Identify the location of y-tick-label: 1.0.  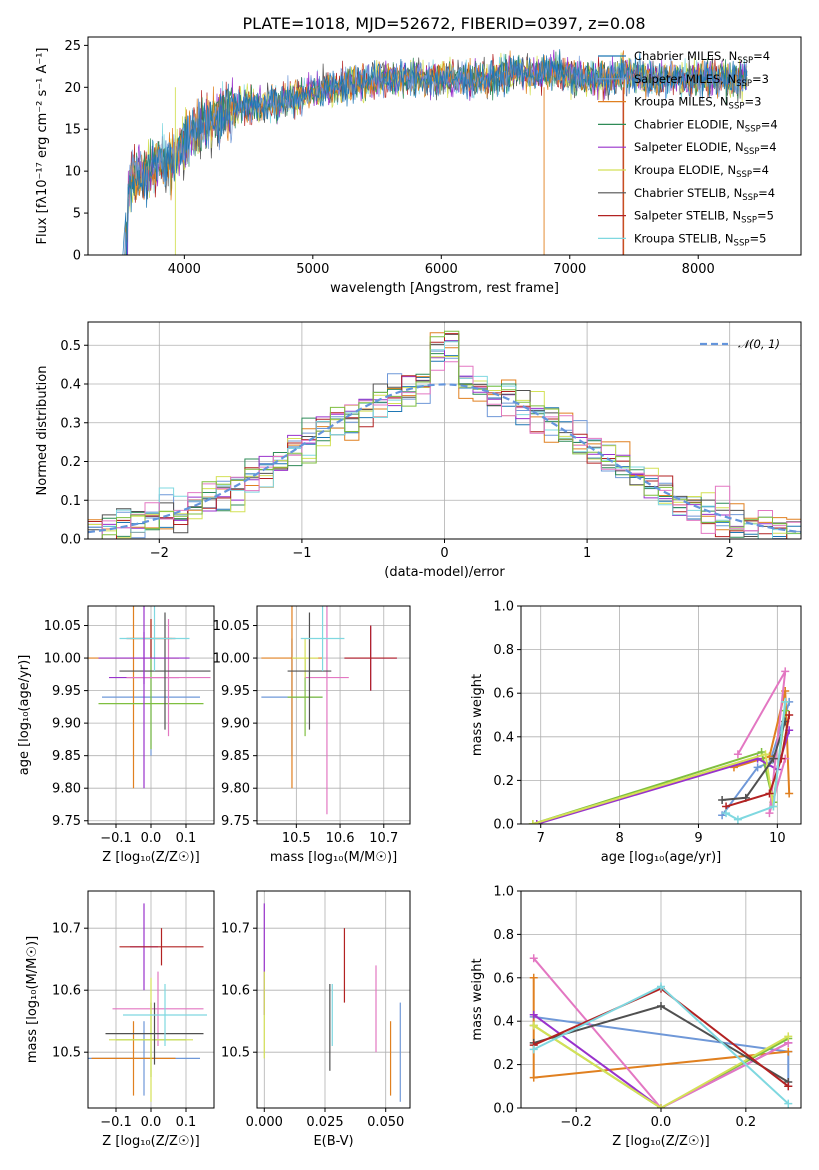
(503, 892).